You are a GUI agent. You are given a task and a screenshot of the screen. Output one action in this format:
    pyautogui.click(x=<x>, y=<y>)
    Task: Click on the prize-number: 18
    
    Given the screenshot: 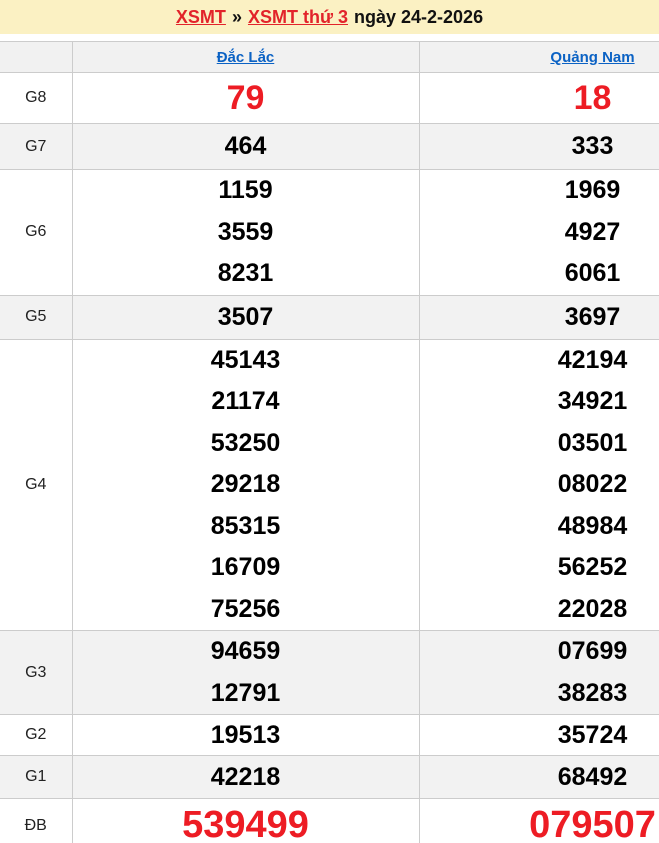 What is the action you would take?
    pyautogui.click(x=592, y=98)
    